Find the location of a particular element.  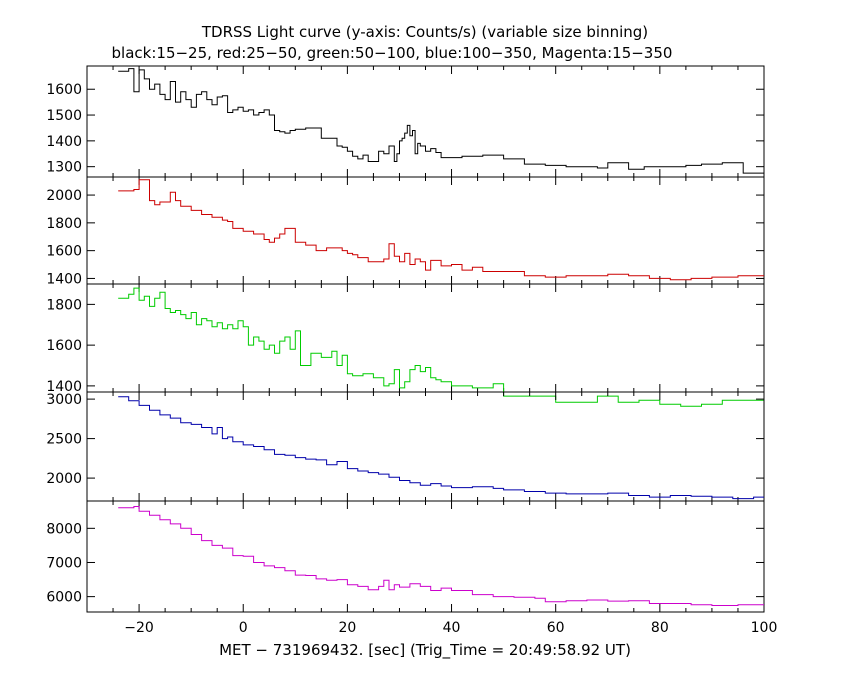

y-tick-label: 8000 is located at coordinates (64, 529).